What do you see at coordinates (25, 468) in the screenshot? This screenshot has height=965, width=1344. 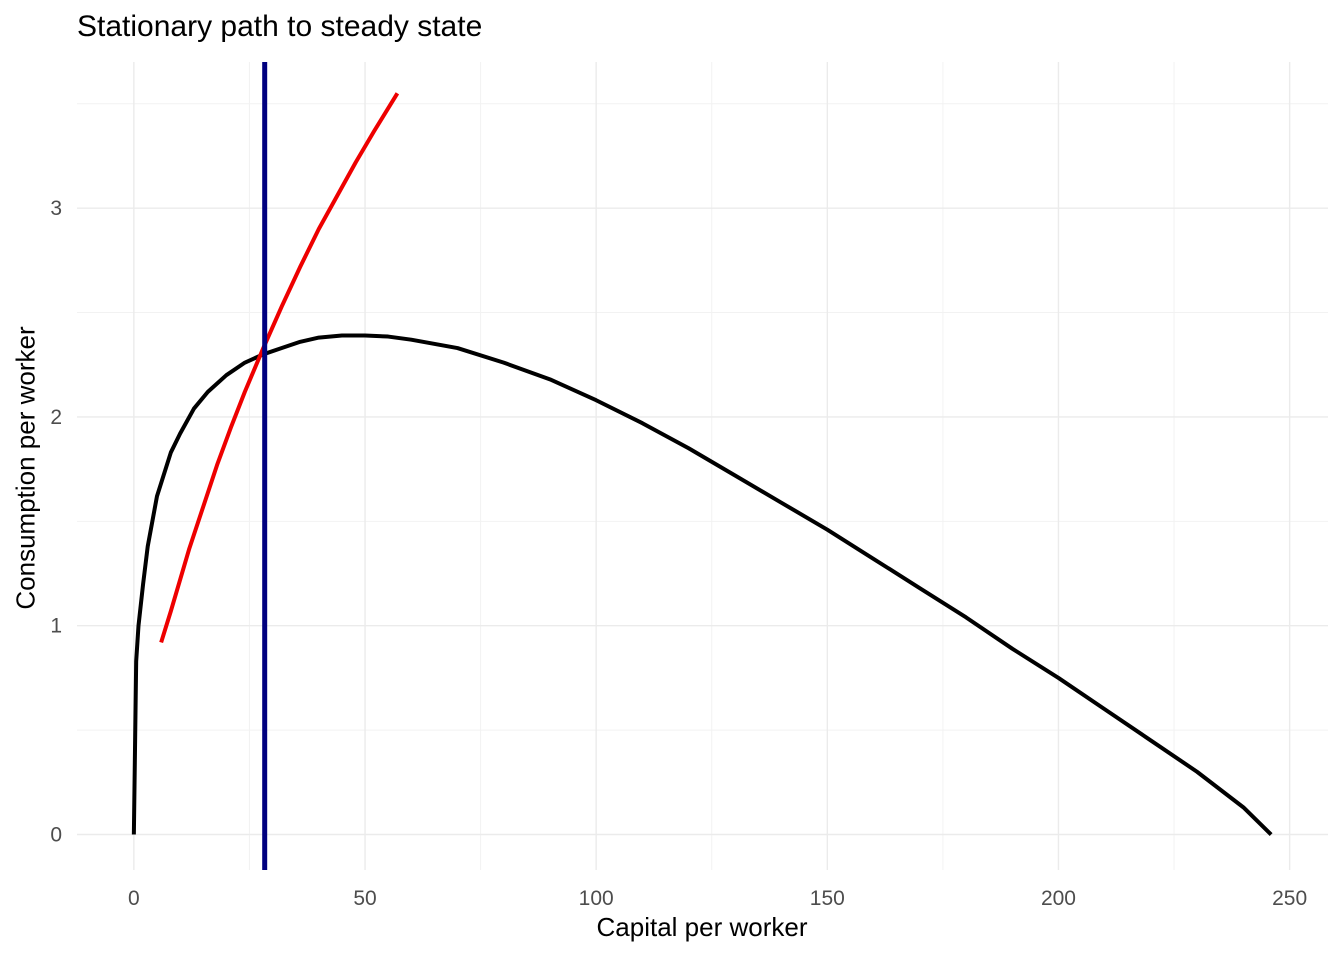 I see `y-axis-label: Consumption per worker` at bounding box center [25, 468].